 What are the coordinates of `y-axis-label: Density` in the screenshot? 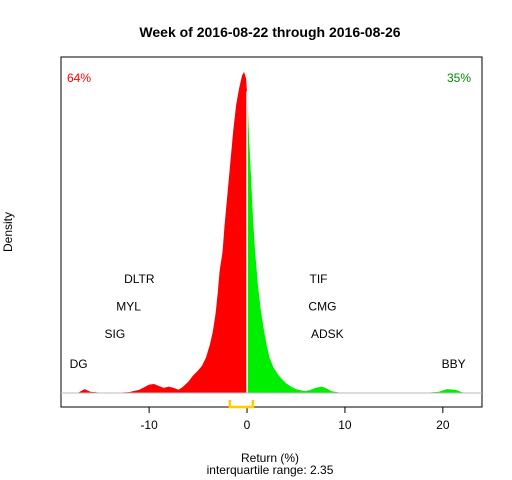 It's located at (8, 232).